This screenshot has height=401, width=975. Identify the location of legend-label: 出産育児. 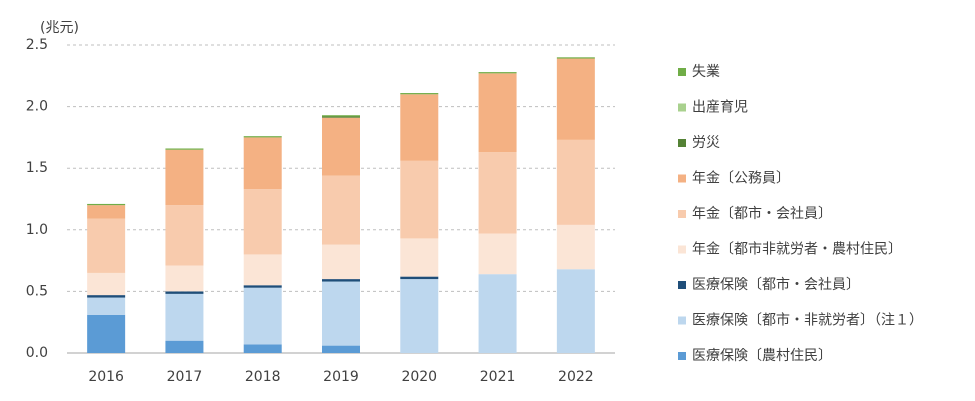
(720, 108).